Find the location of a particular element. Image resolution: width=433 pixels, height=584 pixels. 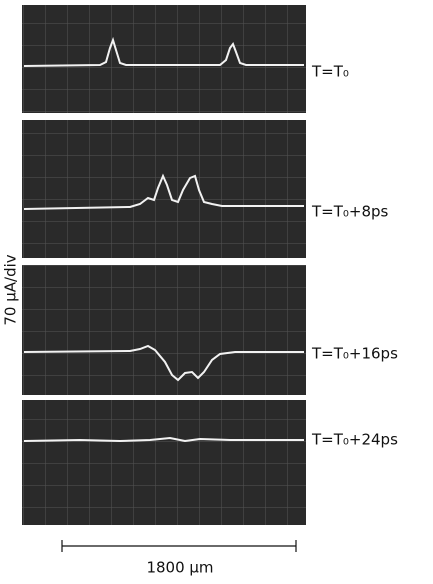

scale-bar is located at coordinates (179, 546).